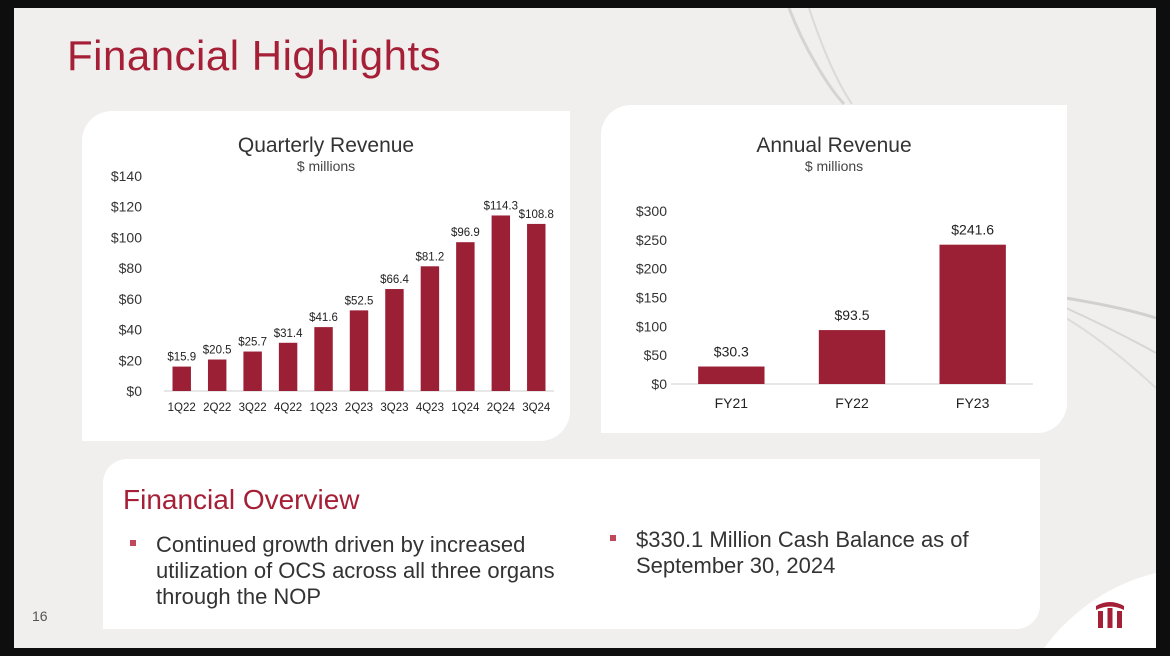 This screenshot has width=1170, height=656. Describe the element at coordinates (126, 207) in the screenshot. I see `quarterly-y-tick-label: $120` at that location.